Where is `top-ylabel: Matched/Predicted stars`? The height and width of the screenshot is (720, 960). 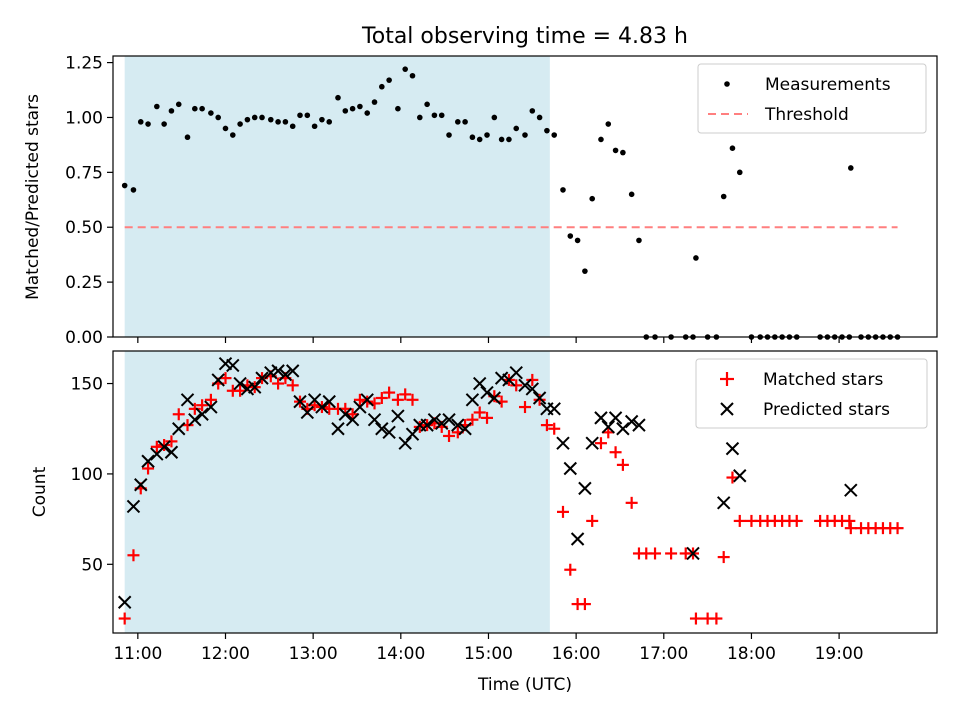 top-ylabel: Matched/Predicted stars is located at coordinates (33, 197).